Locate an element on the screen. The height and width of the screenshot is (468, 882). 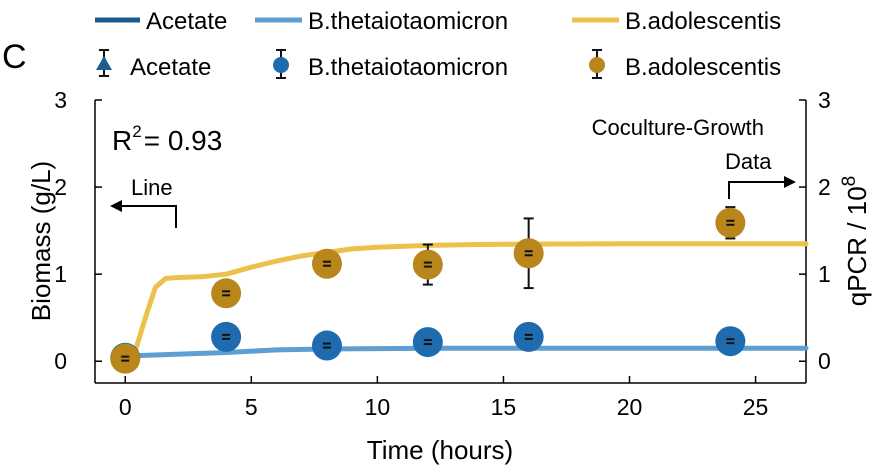
r-squared-value: = 0.93 is located at coordinates (183, 140).